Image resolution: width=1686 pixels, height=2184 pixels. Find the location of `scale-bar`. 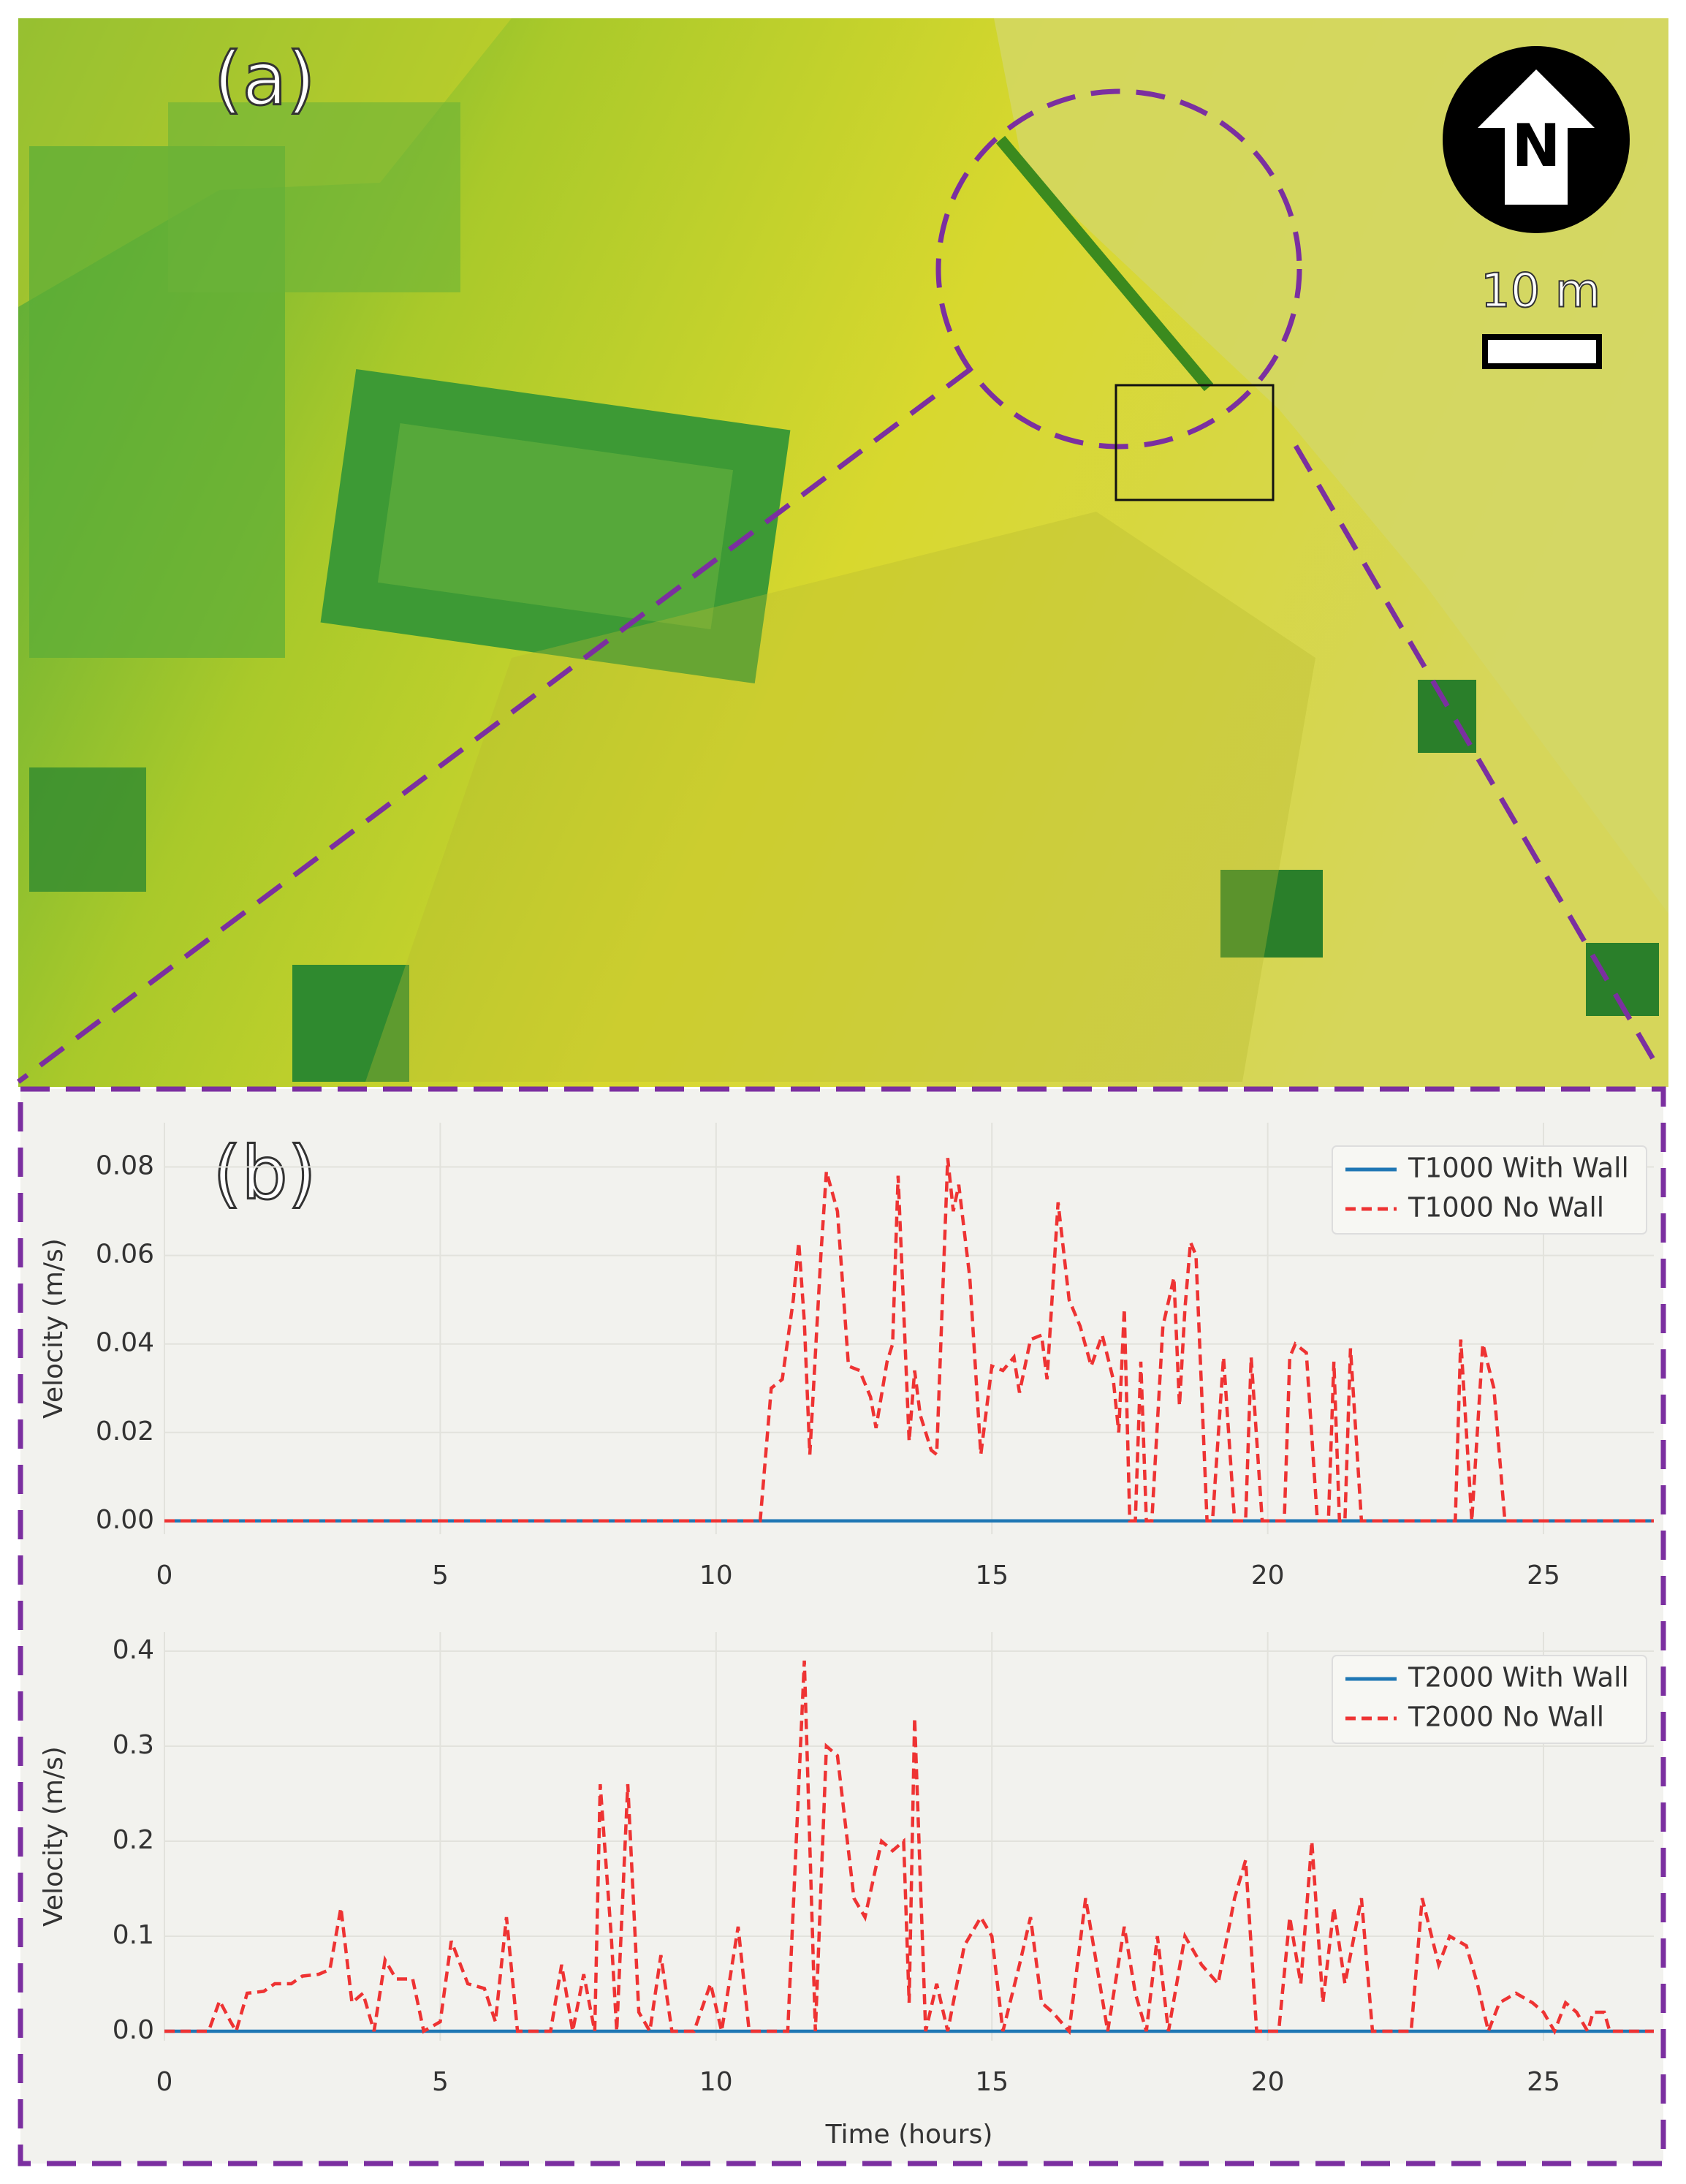

scale-bar is located at coordinates (1542, 351).